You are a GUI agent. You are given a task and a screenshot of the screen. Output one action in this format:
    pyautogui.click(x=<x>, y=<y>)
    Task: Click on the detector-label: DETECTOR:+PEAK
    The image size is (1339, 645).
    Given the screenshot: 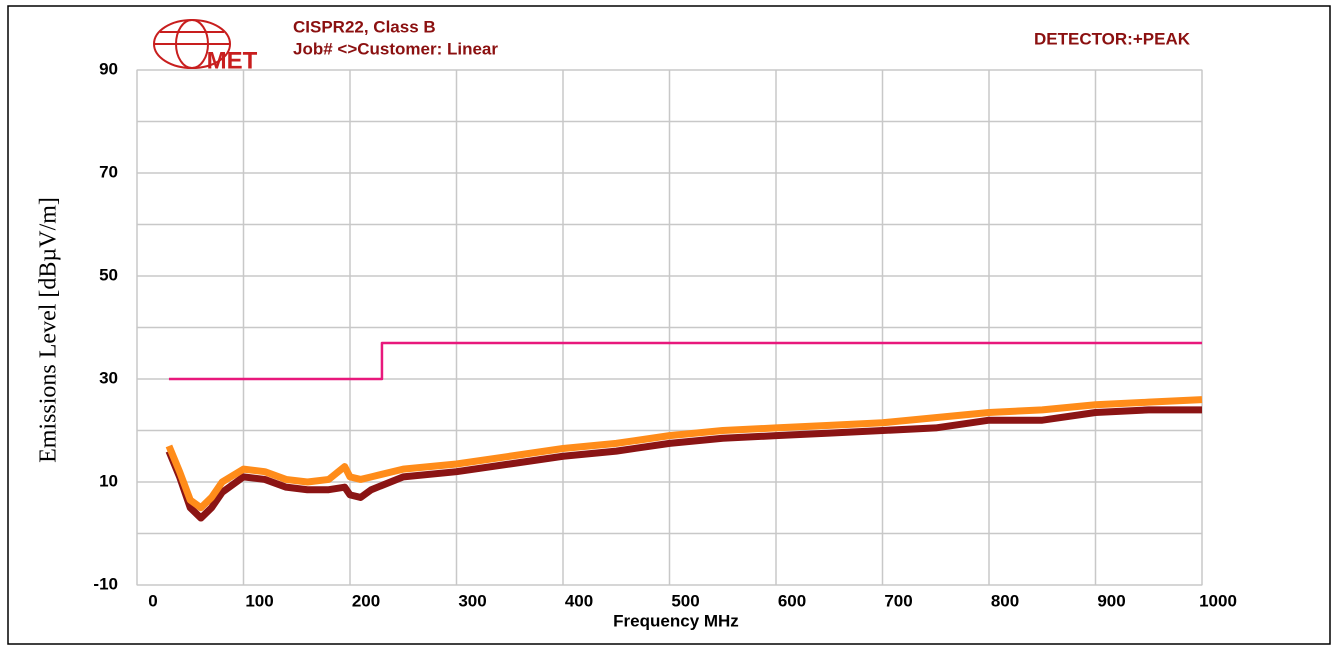 What is the action you would take?
    pyautogui.click(x=1112, y=38)
    